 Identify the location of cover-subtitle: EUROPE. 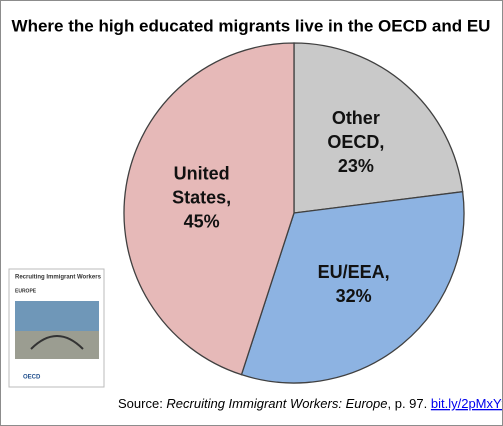
(26, 291).